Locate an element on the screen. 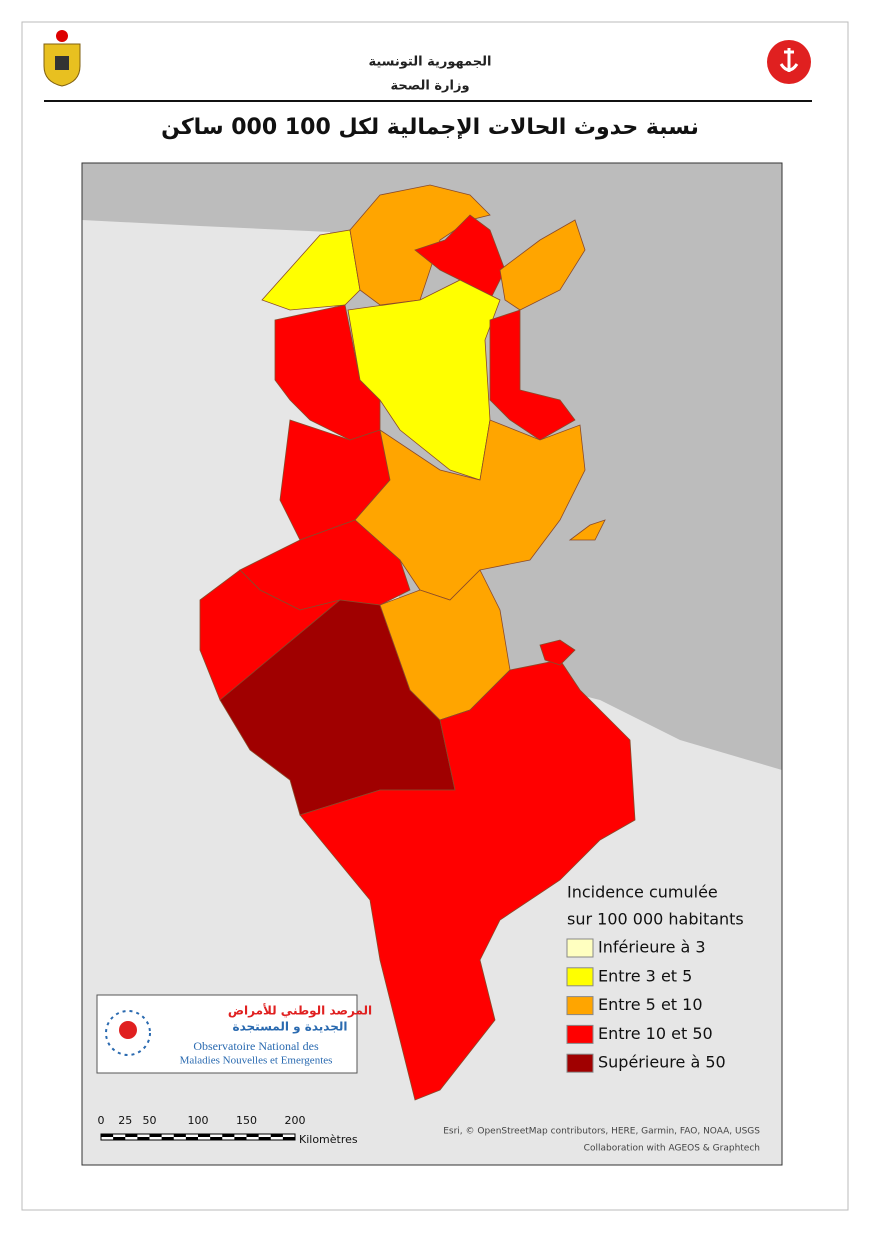 Image resolution: width=870 pixels, height=1234 pixels. logo-arabic: المرصد الوطني للأمراض is located at coordinates (300, 1011).